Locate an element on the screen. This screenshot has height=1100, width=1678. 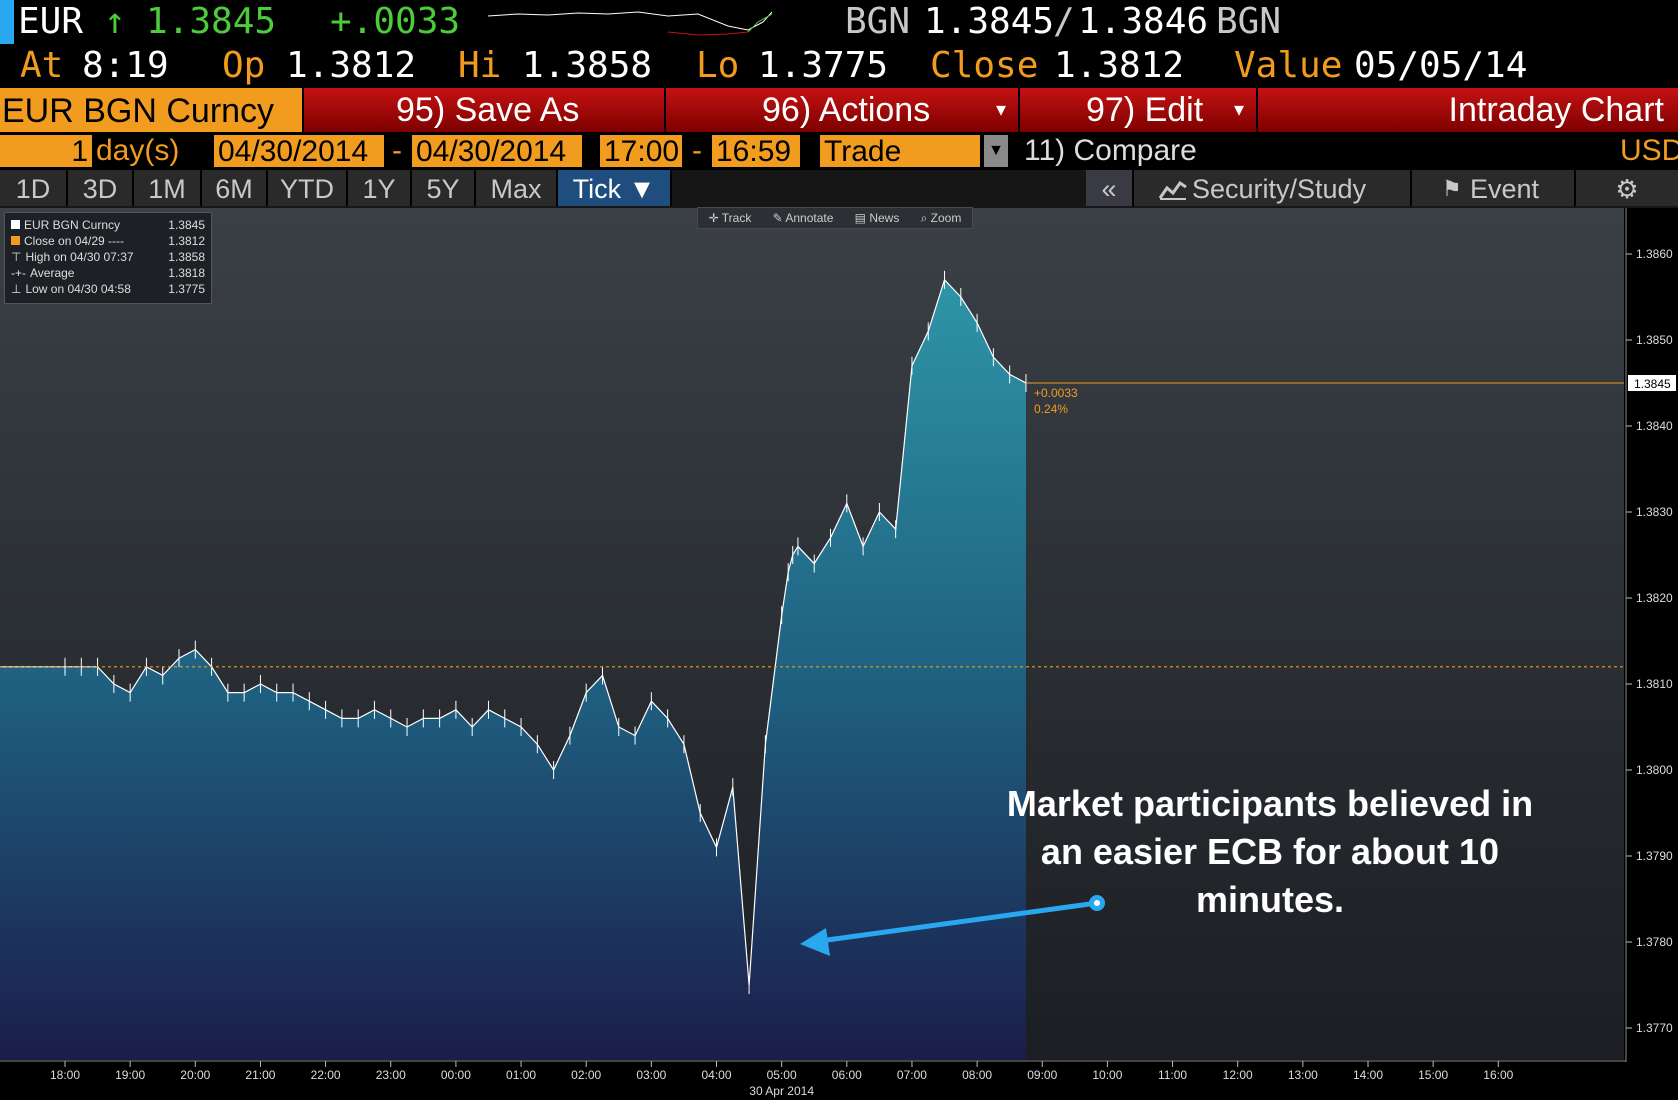
open-label: Op is located at coordinates (244, 65).